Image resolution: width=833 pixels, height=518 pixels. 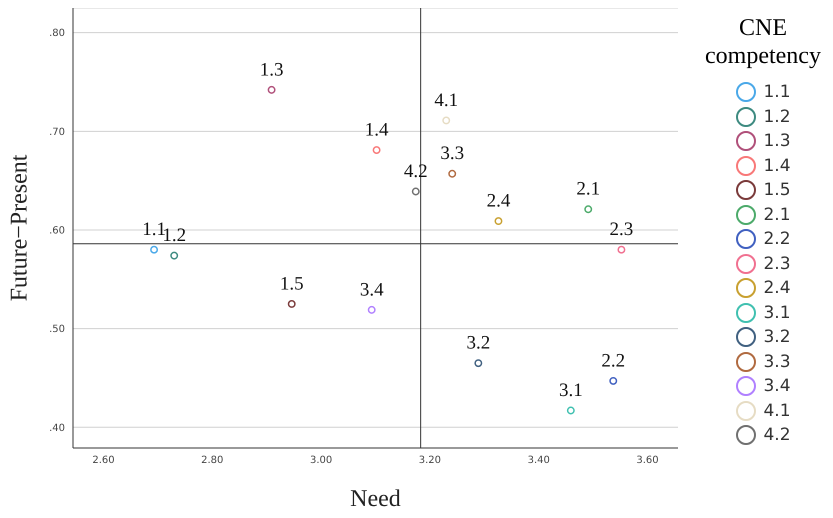 What do you see at coordinates (777, 141) in the screenshot?
I see `legend-label: 1.3` at bounding box center [777, 141].